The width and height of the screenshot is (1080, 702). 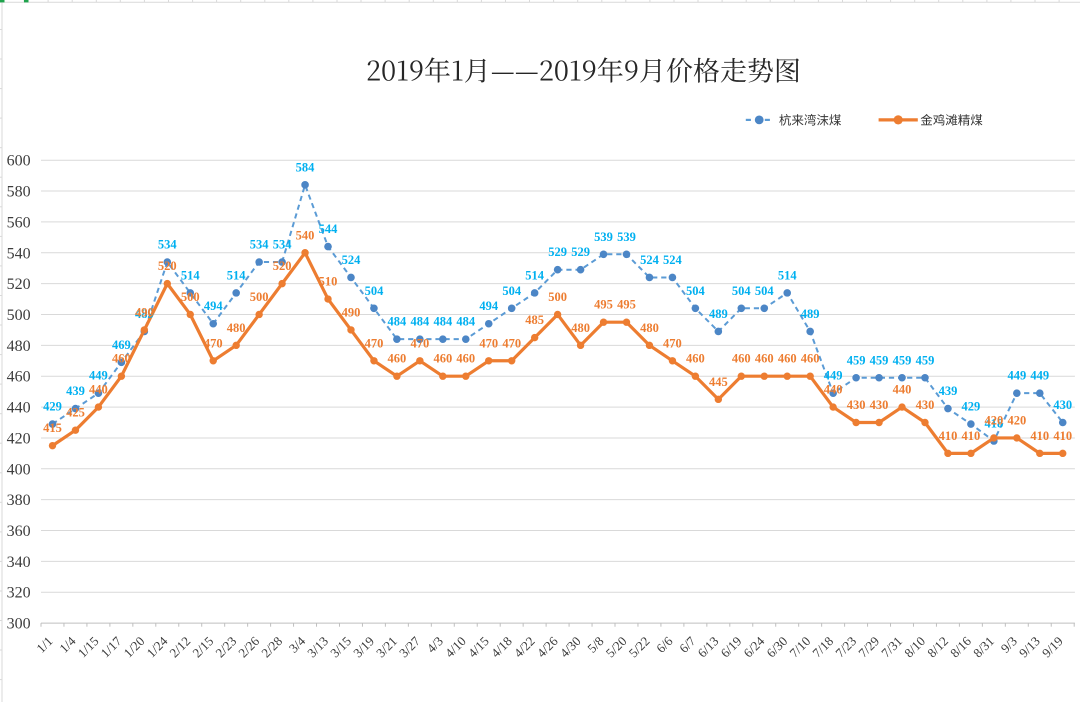 I want to click on svg-text: 580, so click(x=19, y=192).